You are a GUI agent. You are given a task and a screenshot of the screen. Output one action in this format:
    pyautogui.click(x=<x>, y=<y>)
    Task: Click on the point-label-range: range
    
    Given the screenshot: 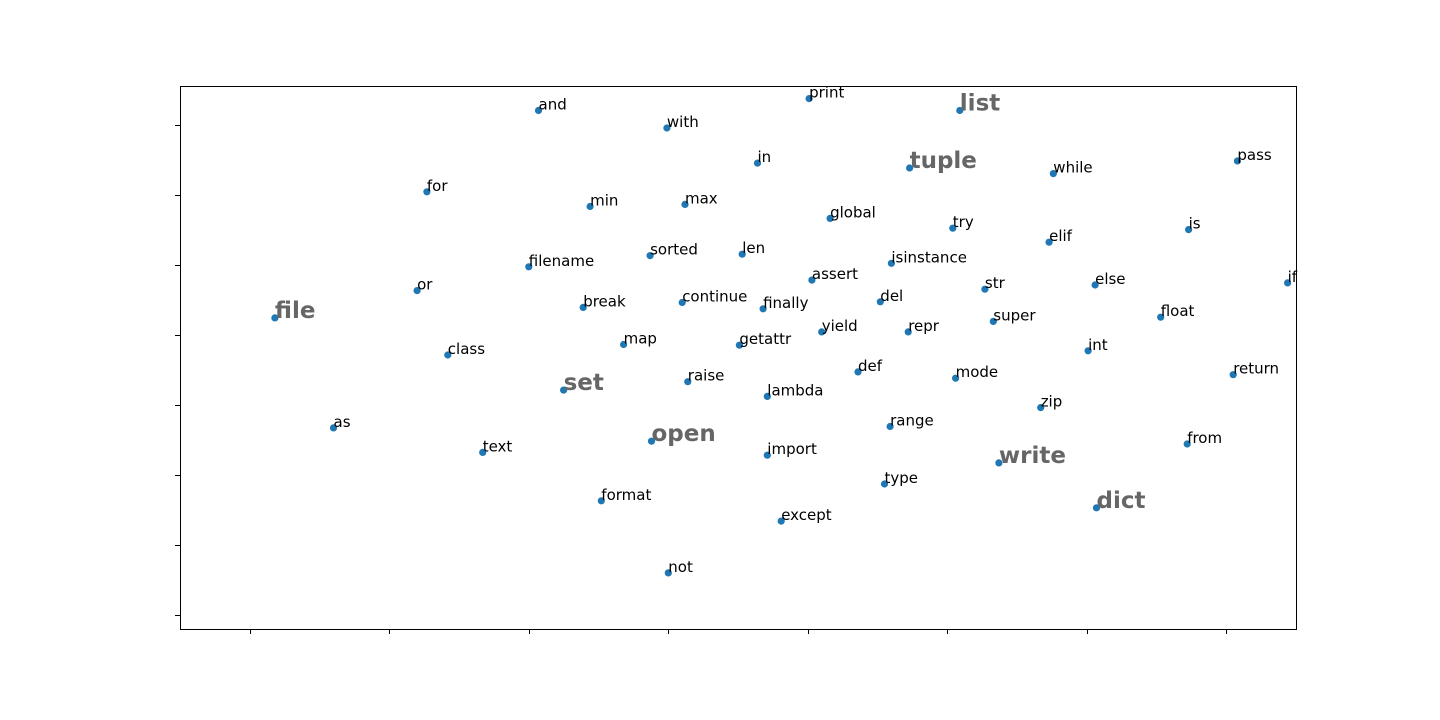 What is the action you would take?
    pyautogui.click(x=912, y=421)
    